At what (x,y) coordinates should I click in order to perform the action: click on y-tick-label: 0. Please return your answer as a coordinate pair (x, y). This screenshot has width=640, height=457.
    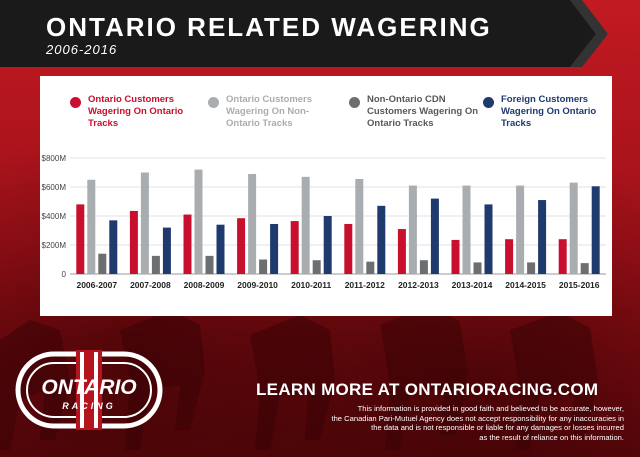
    Looking at the image, I should click on (64, 274).